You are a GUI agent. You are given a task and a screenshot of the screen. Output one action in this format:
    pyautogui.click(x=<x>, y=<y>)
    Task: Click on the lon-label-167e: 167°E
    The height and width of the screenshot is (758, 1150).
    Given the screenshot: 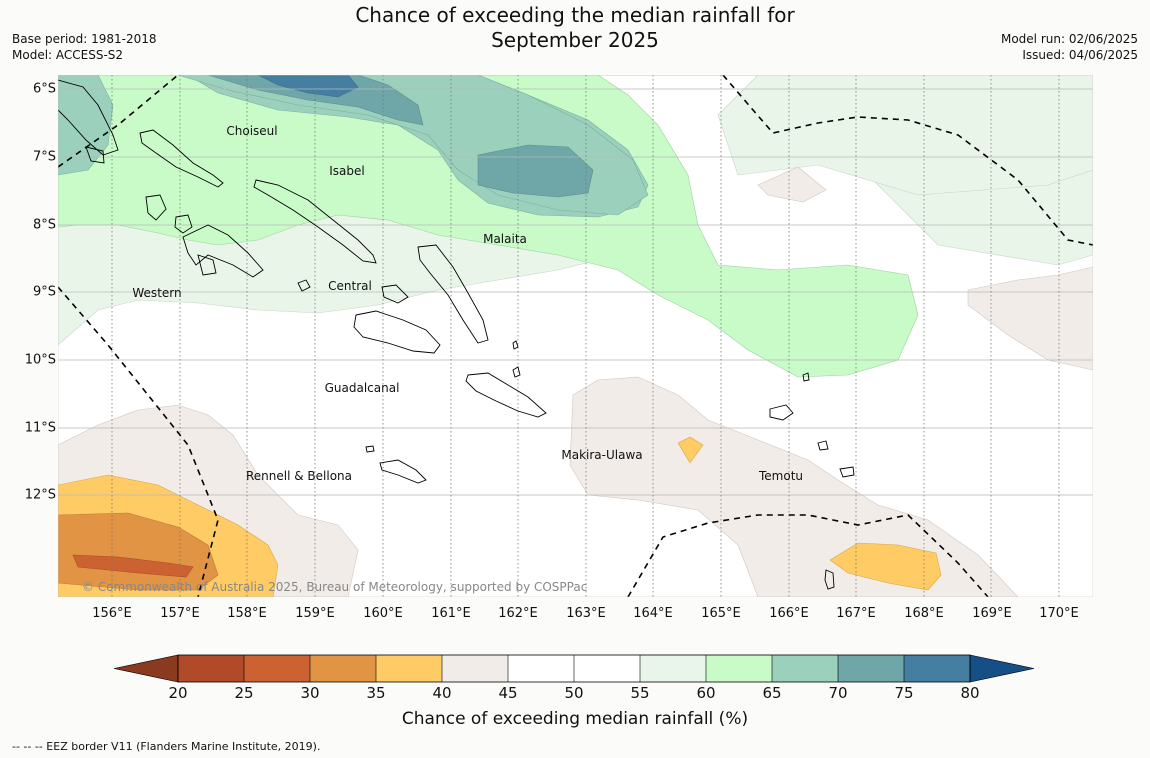 What is the action you would take?
    pyautogui.click(x=856, y=613)
    